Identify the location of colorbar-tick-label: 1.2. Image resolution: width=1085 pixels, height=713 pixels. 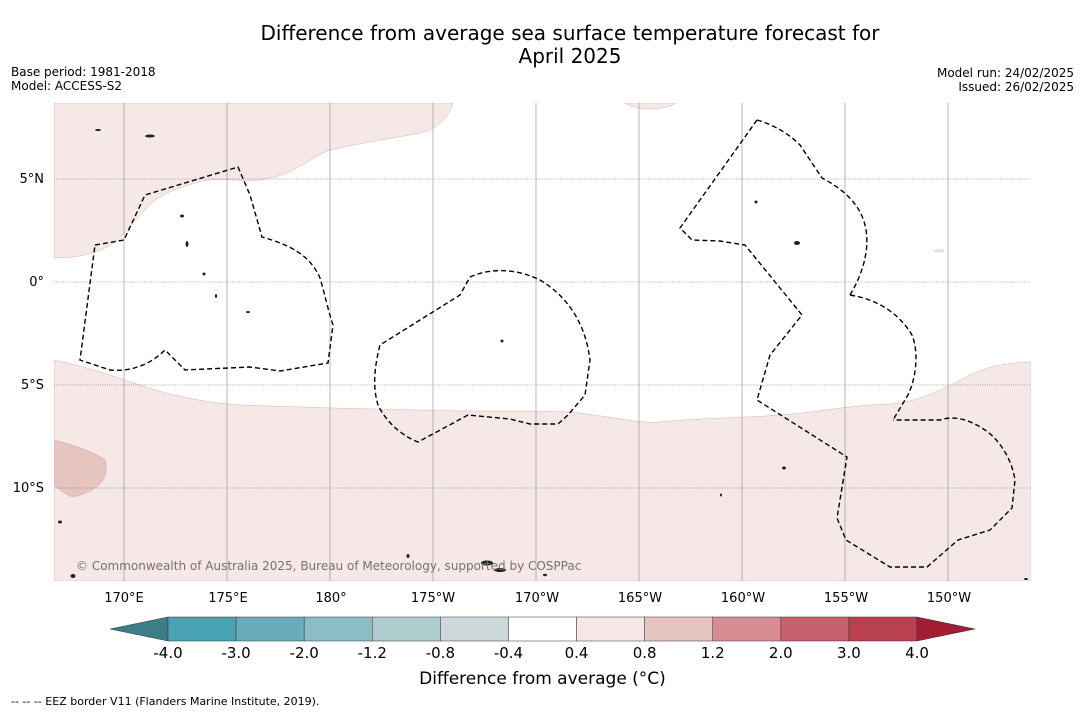
(713, 653).